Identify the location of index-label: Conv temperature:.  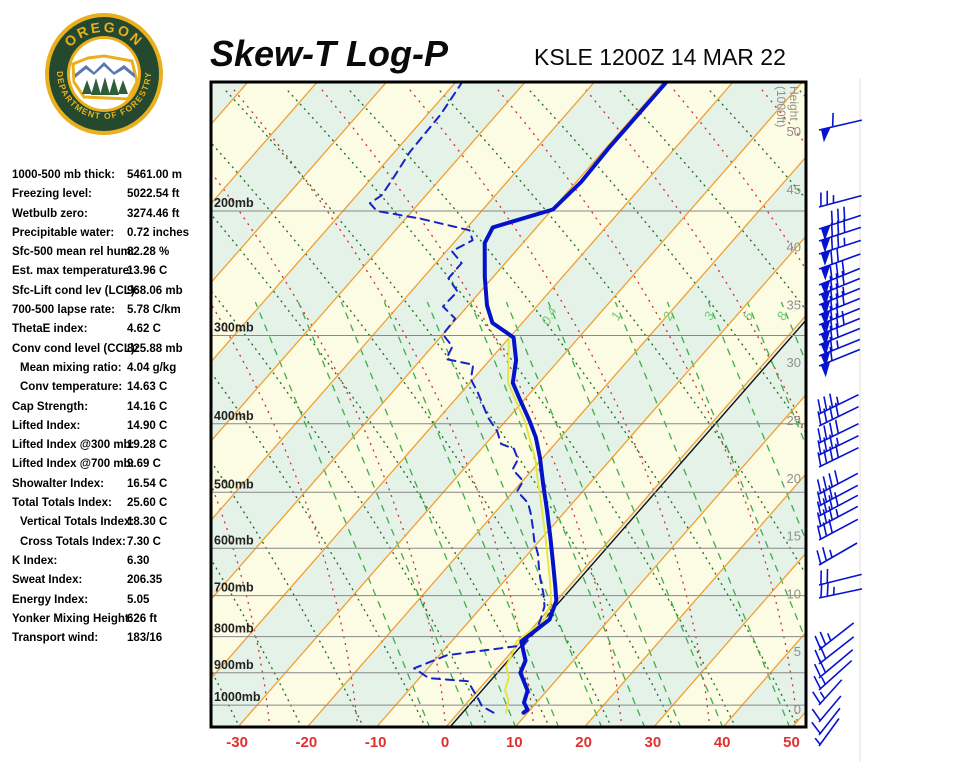
(71, 387).